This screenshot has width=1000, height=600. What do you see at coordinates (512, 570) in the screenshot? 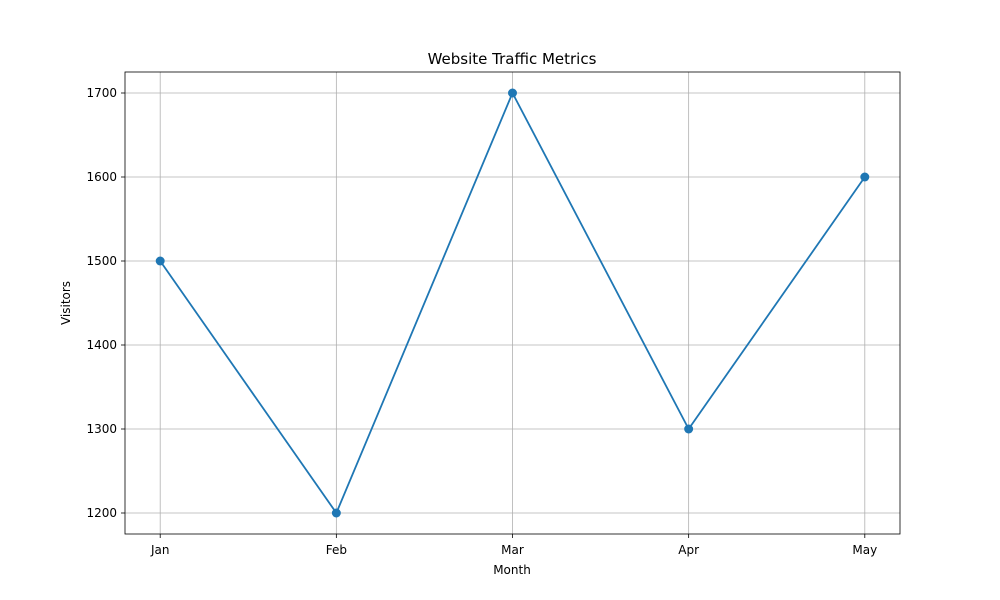
I see `x-axis-label: Month` at bounding box center [512, 570].